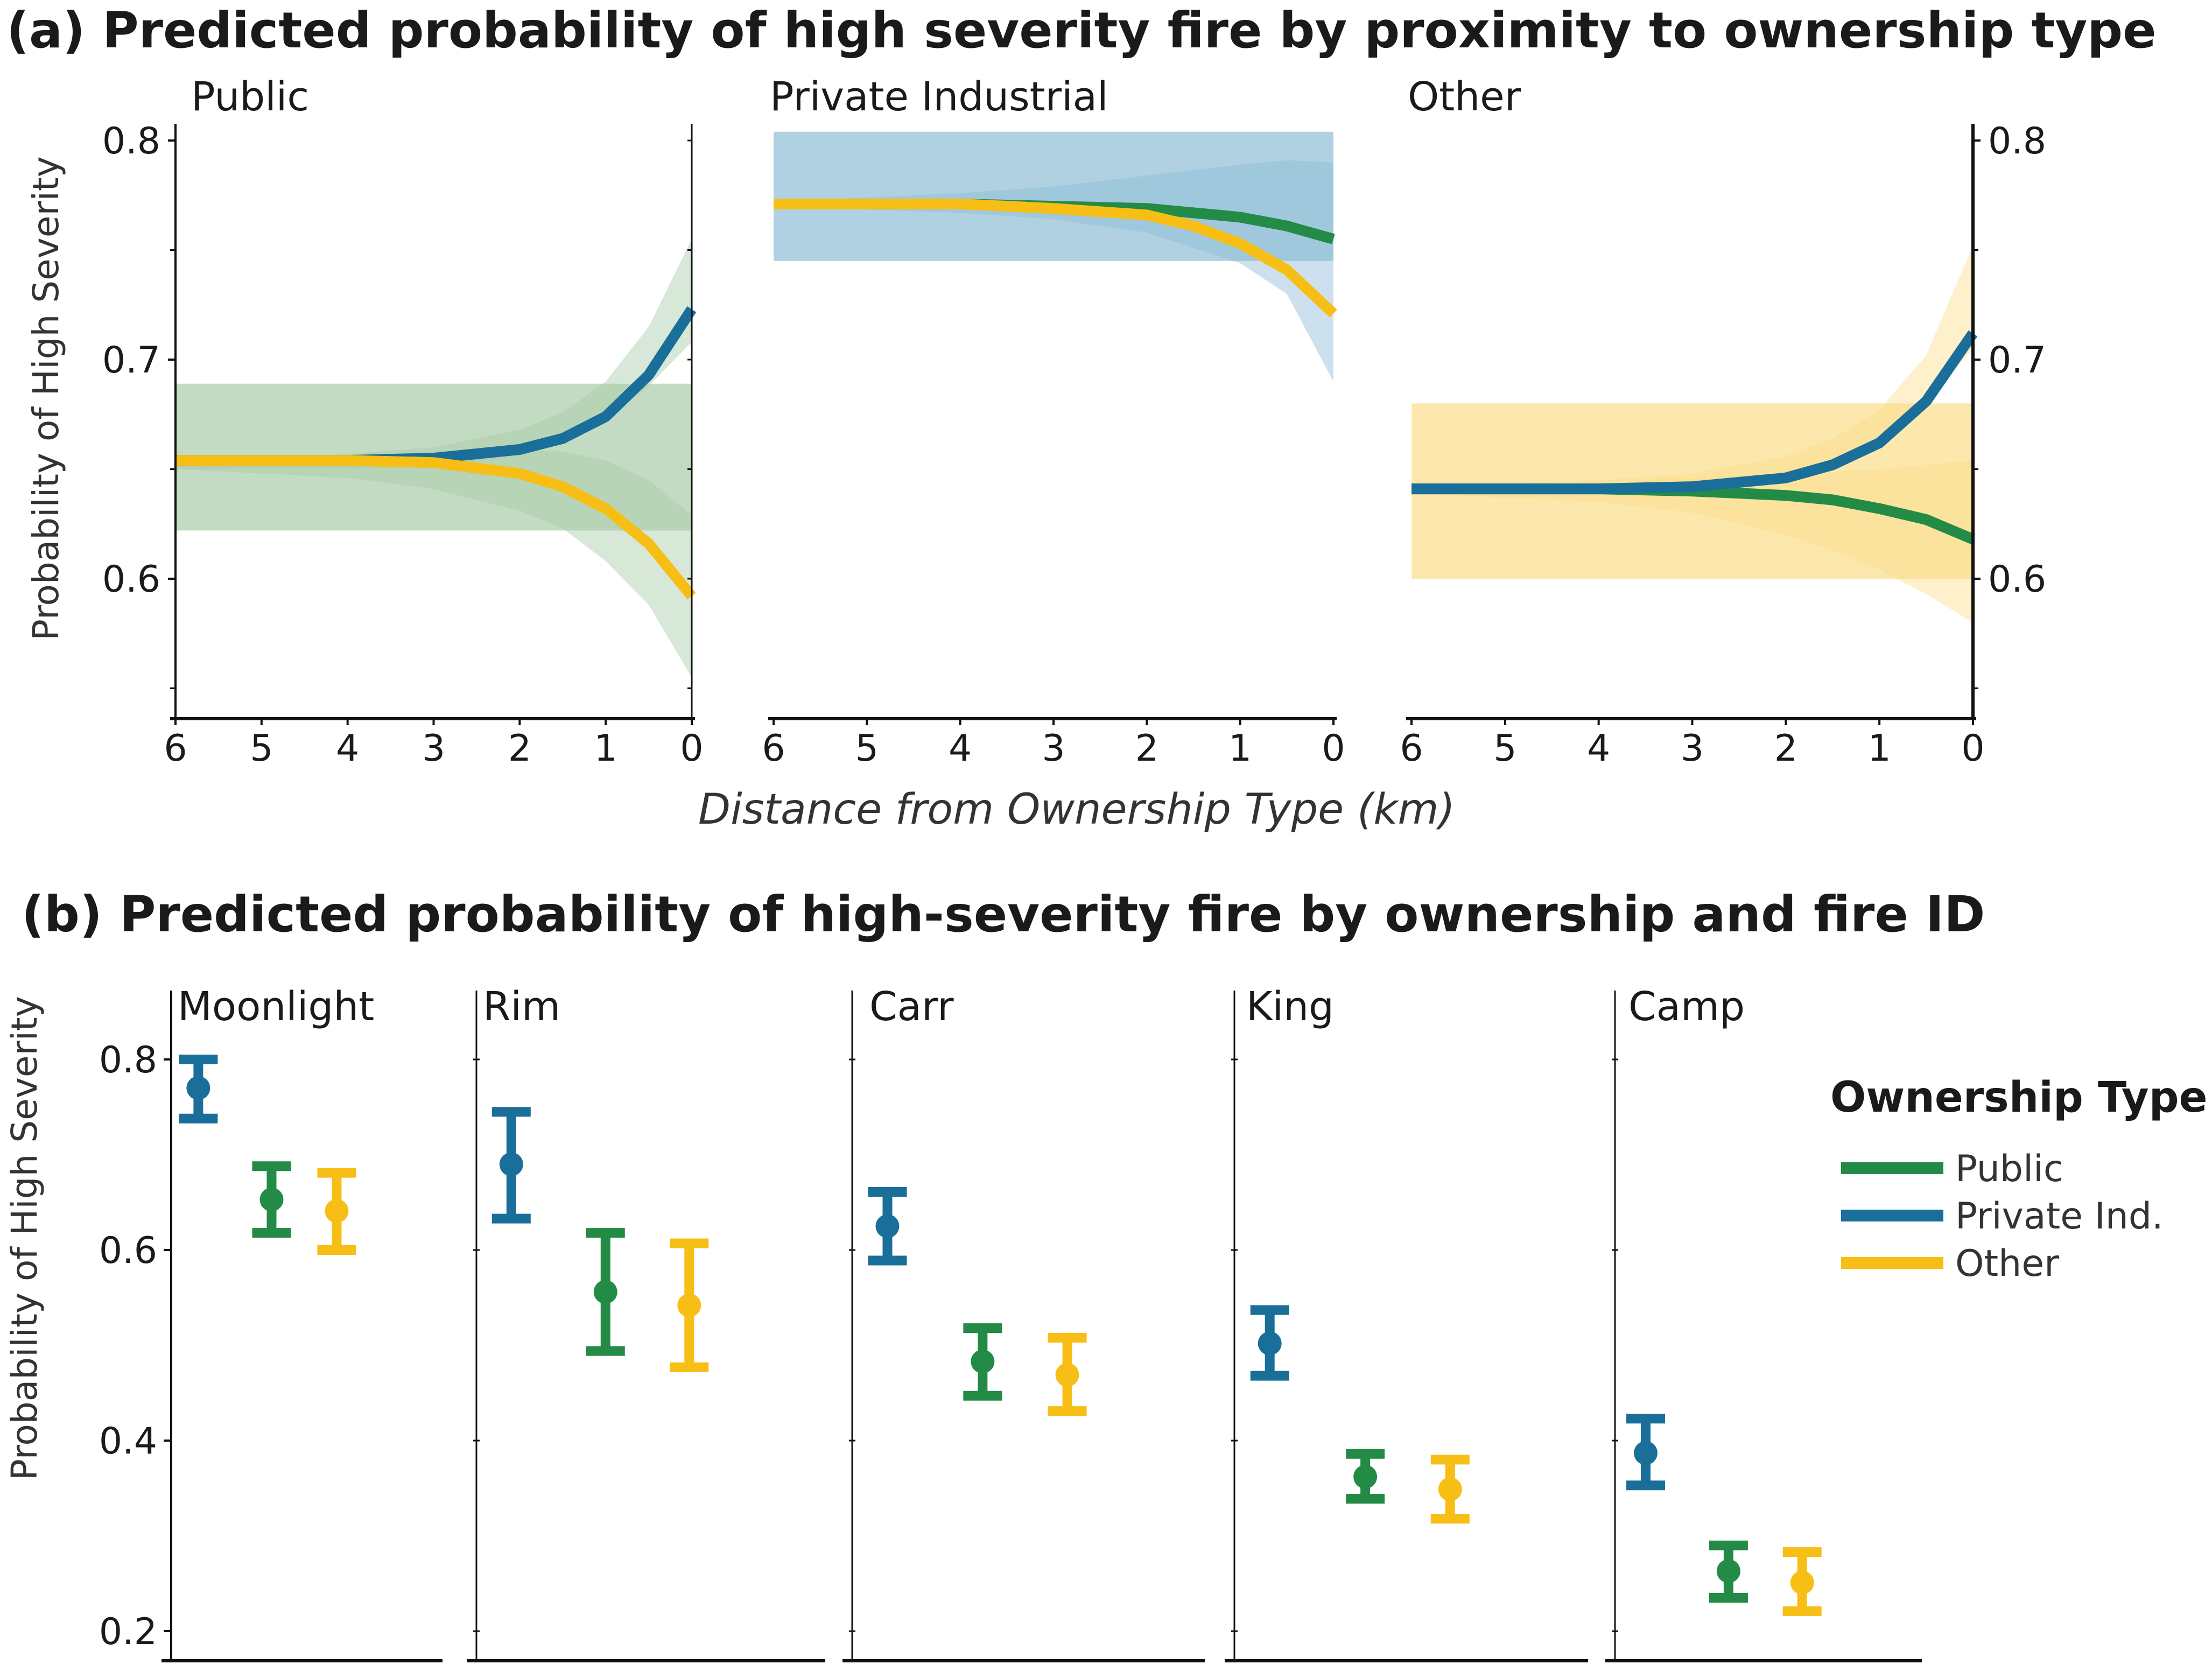  Describe the element at coordinates (939, 97) in the screenshot. I see `facet-title: Private Industrial` at that location.